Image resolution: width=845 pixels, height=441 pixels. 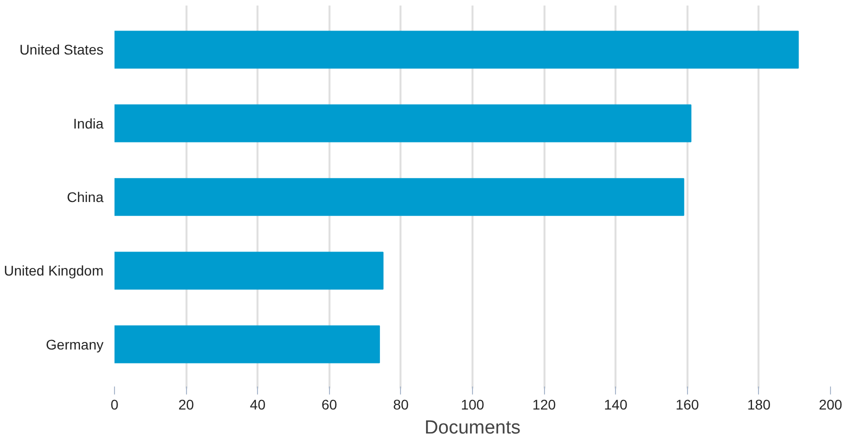 I want to click on x-tick-label: 40, so click(x=258, y=404).